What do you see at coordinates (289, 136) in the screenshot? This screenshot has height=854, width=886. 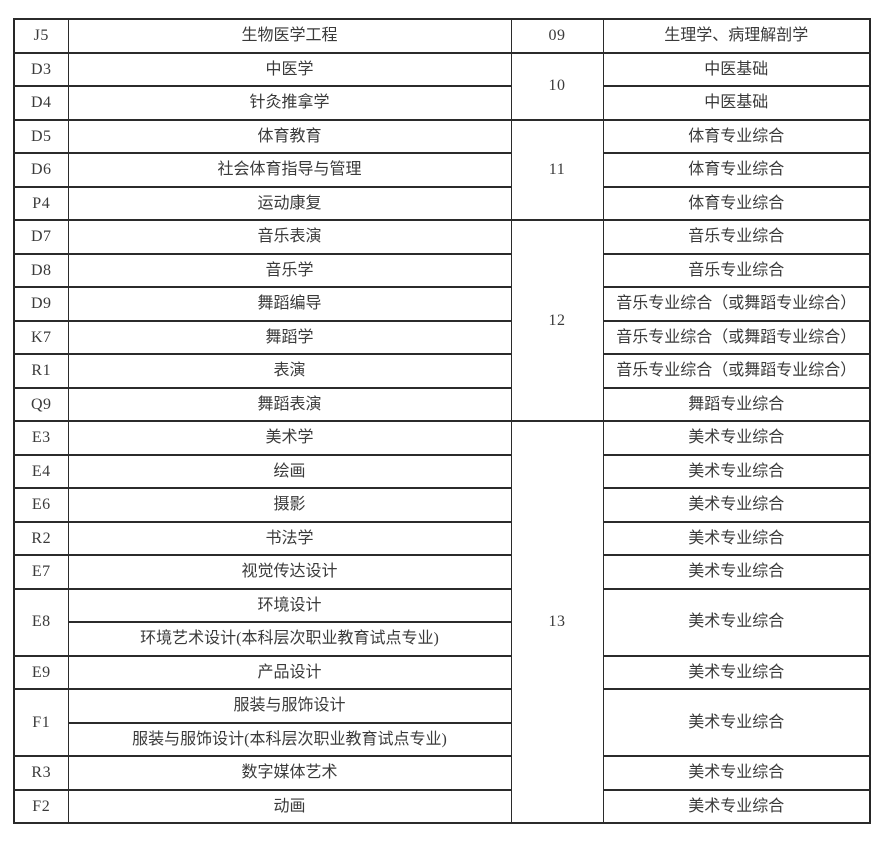 I see `major-name-cell: 体育教育` at bounding box center [289, 136].